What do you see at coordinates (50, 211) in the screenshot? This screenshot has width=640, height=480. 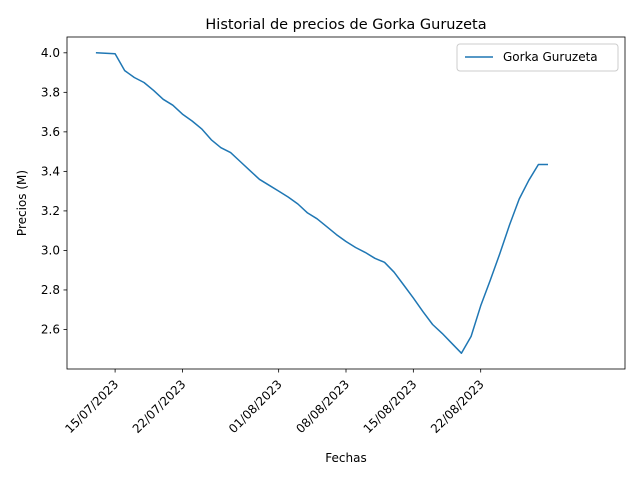 I see `y-tick-label: 3.2` at bounding box center [50, 211].